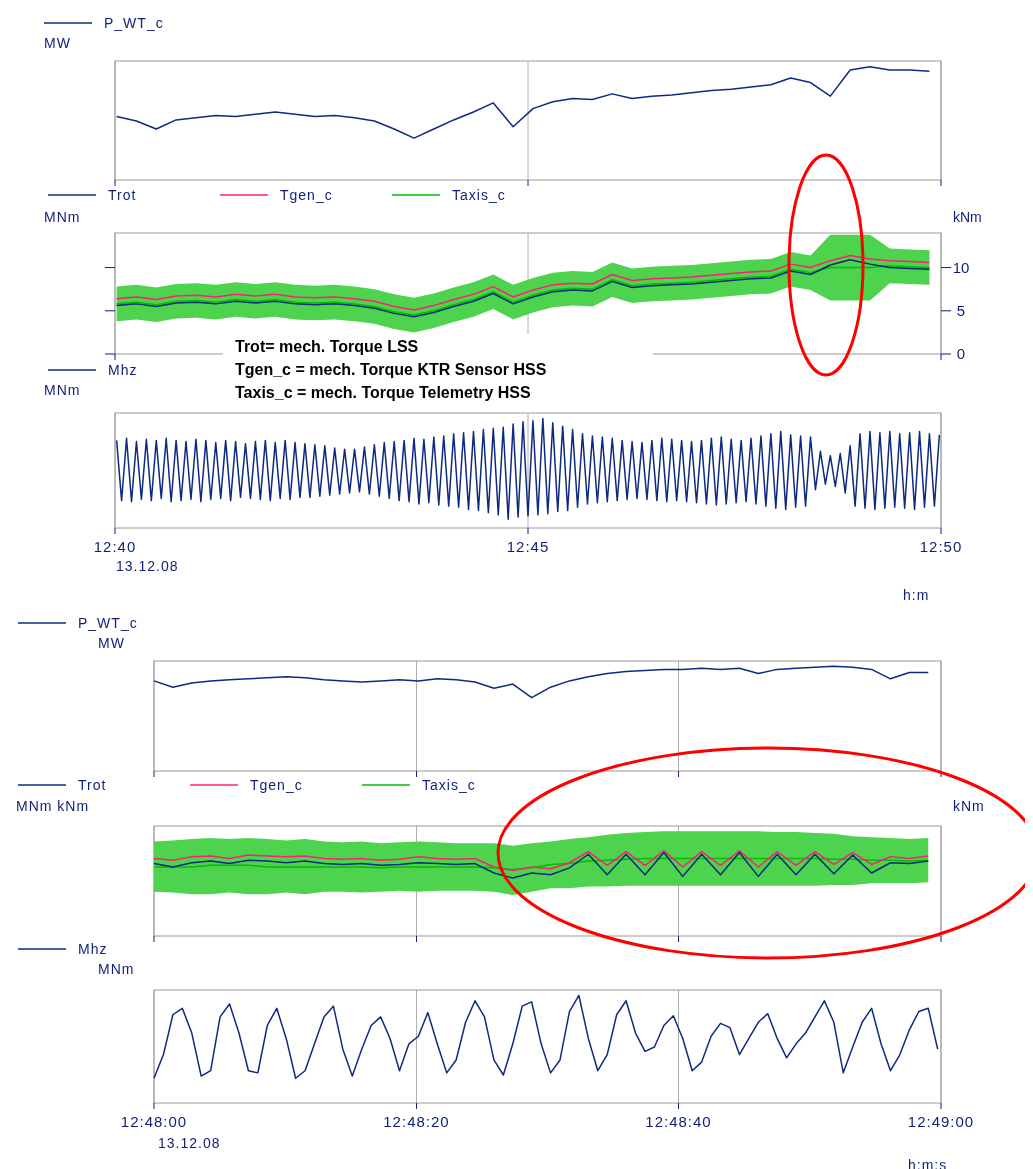 This screenshot has width=1033, height=1169. I want to click on x-axis-title: h:m, so click(916, 595).